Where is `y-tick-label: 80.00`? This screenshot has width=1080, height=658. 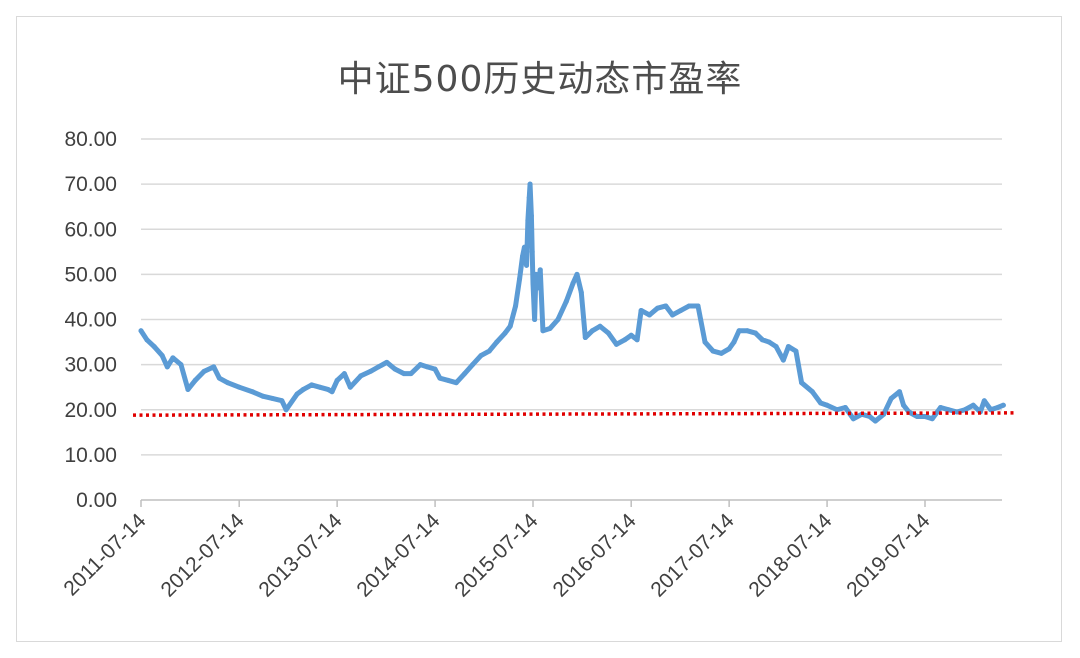 y-tick-label: 80.00 is located at coordinates (90, 139).